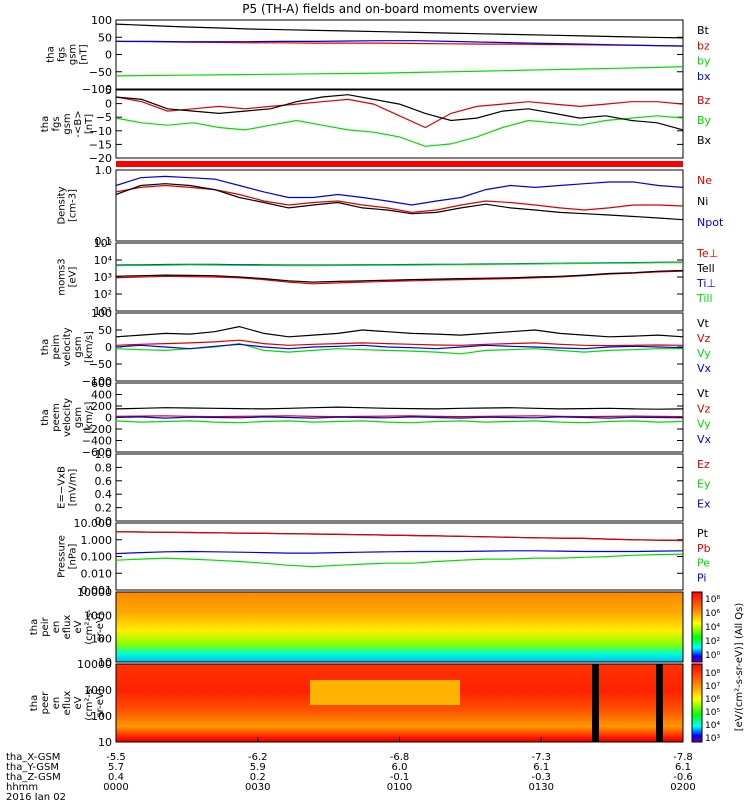 The image size is (750, 800). I want to click on series-line-Npot, so click(399, 190).